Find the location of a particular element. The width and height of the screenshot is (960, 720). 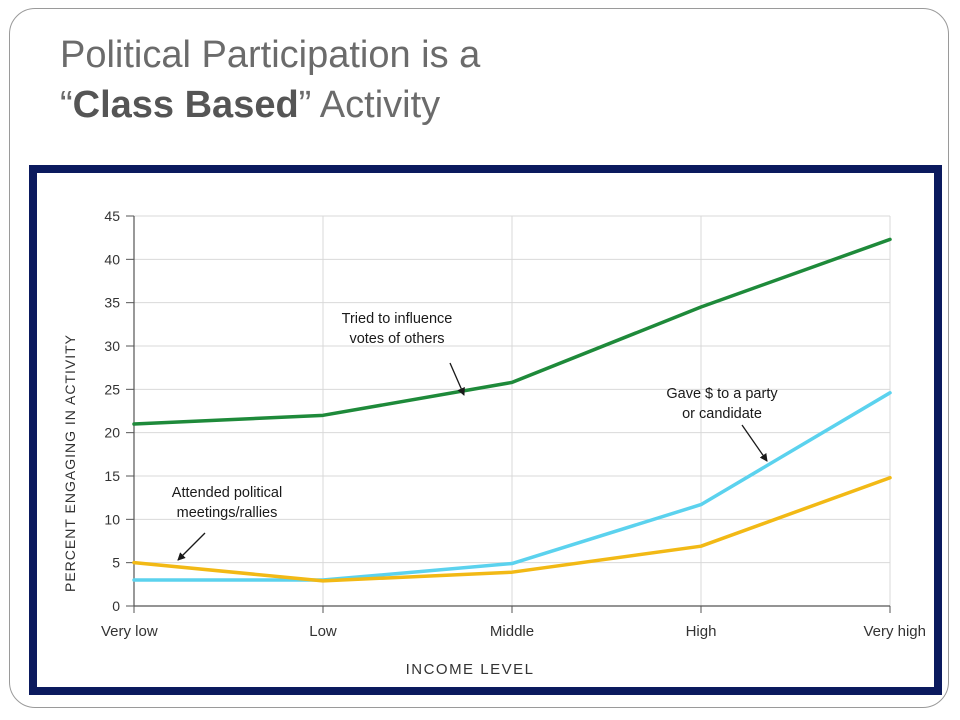

x-tick-label: Low is located at coordinates (323, 631).